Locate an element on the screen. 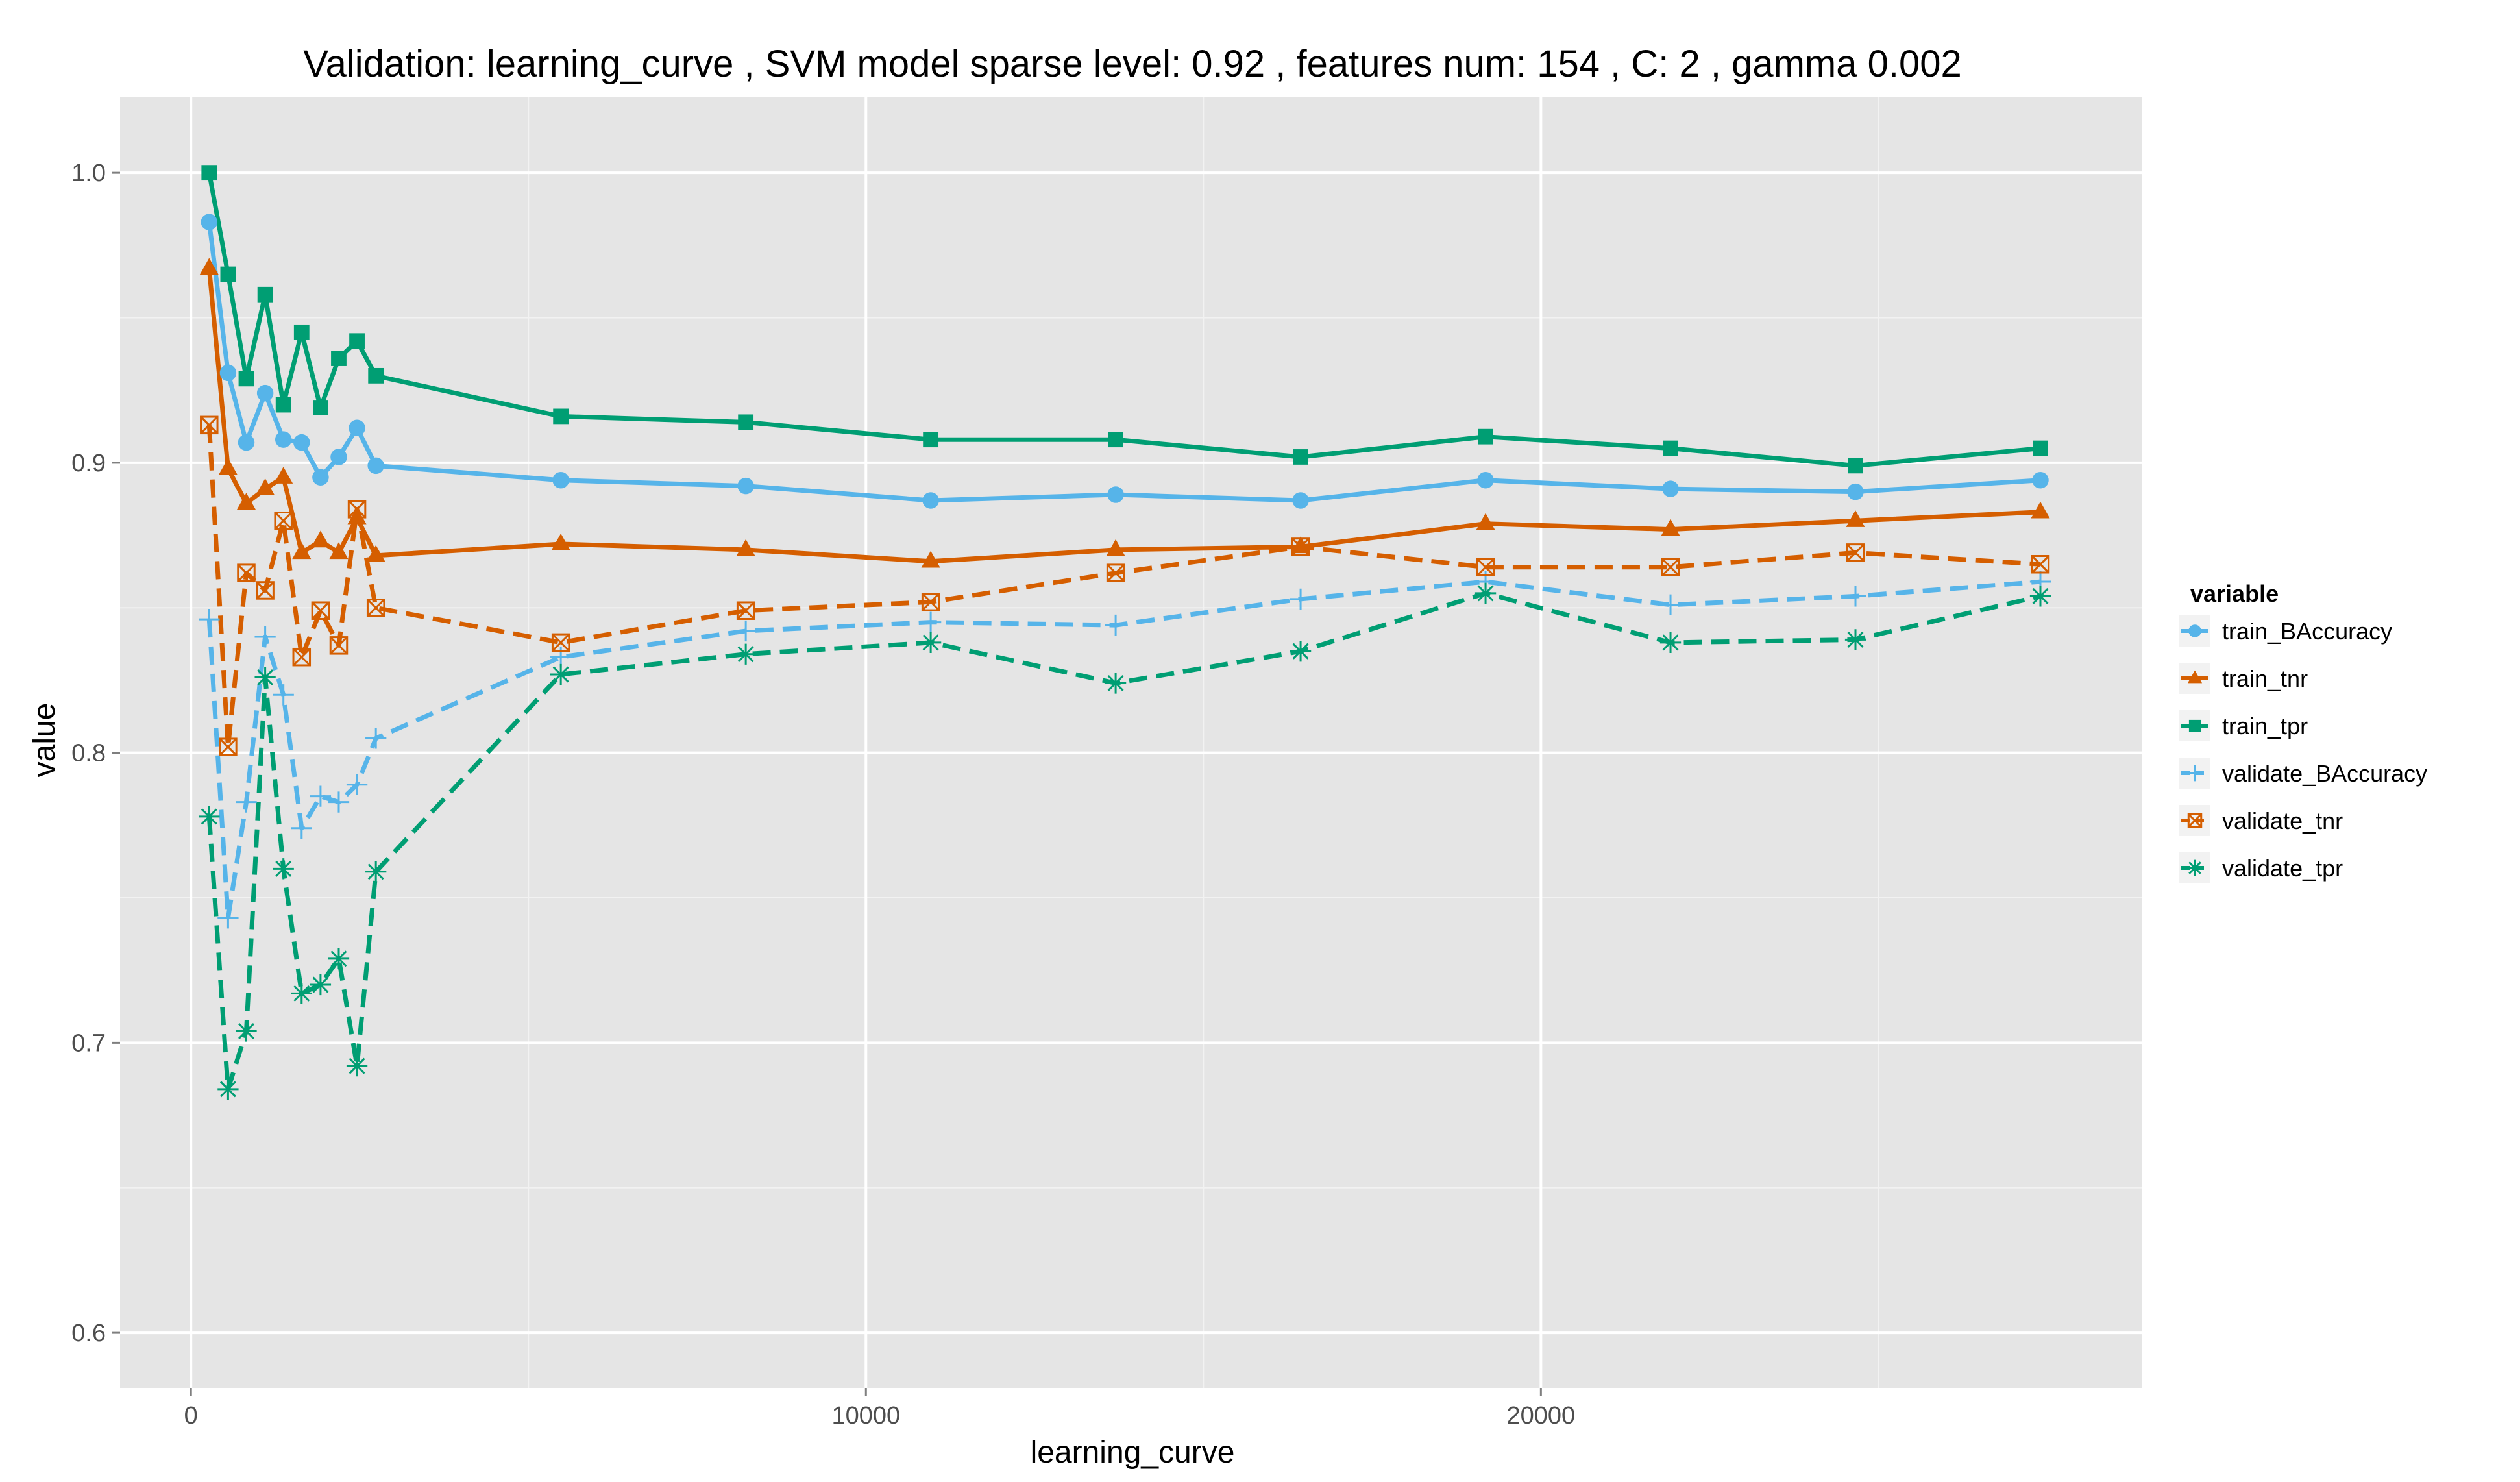 The image size is (2520, 1482). legend-item: validate_tpr is located at coordinates (2261, 868).